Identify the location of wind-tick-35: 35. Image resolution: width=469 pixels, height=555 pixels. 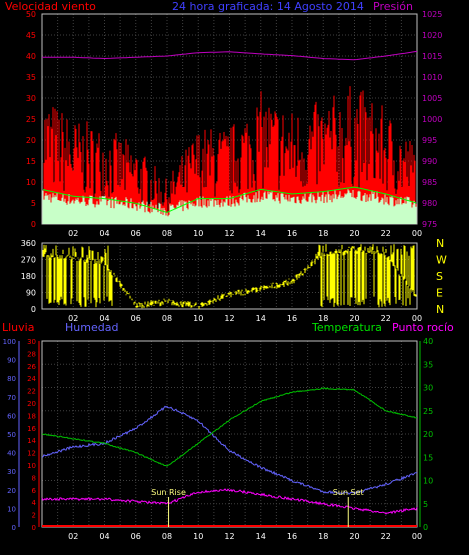
(31, 77).